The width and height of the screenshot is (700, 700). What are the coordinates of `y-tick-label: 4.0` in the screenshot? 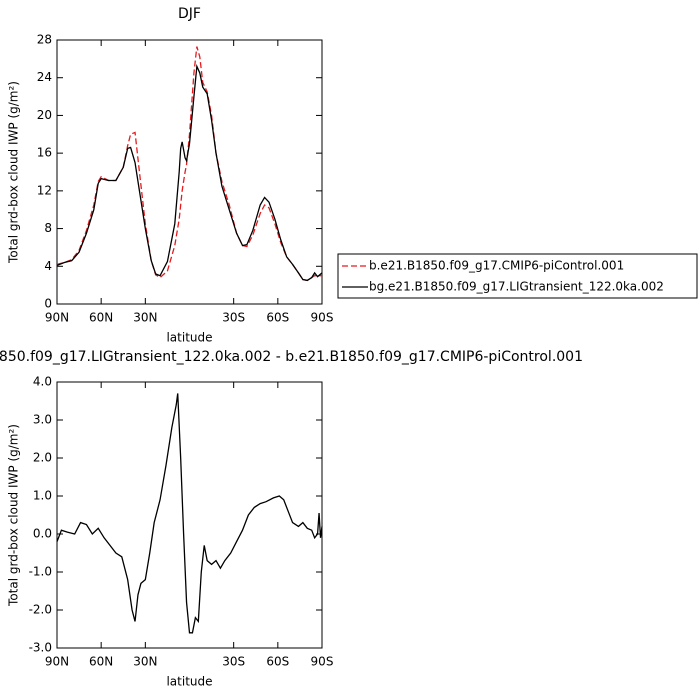 It's located at (42, 382).